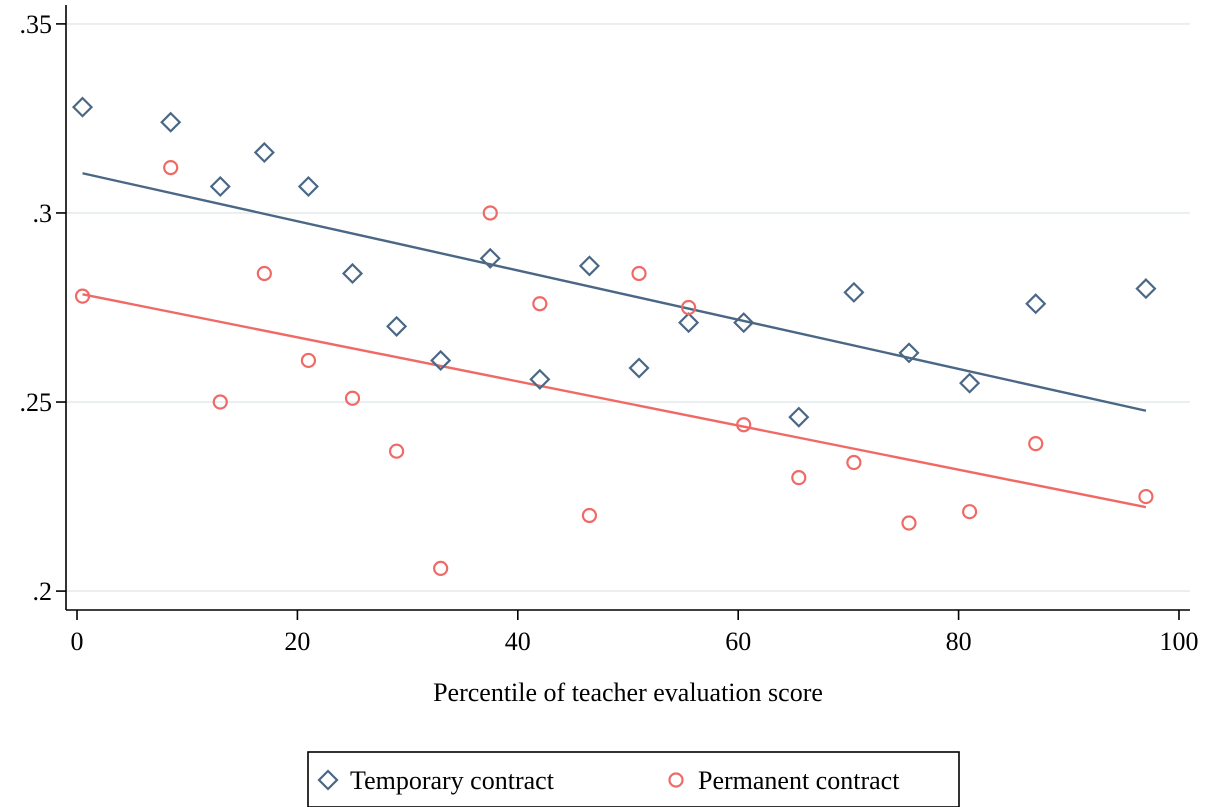 Image resolution: width=1210 pixels, height=807 pixels. I want to click on x-tick-label-3: 60, so click(738, 641).